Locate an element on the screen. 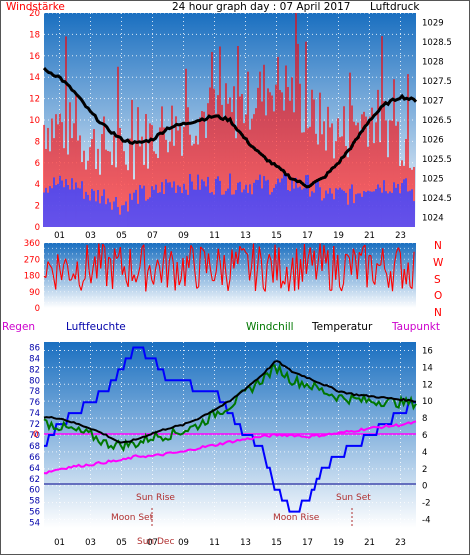  climate-x-tick: 15 is located at coordinates (276, 543).